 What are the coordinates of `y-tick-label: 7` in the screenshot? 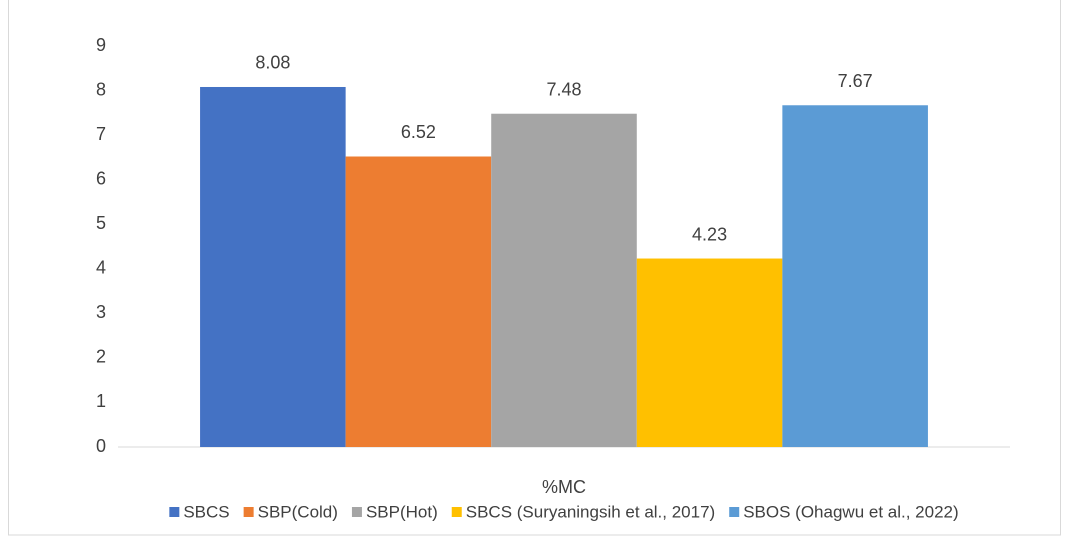 It's located at (101, 134).